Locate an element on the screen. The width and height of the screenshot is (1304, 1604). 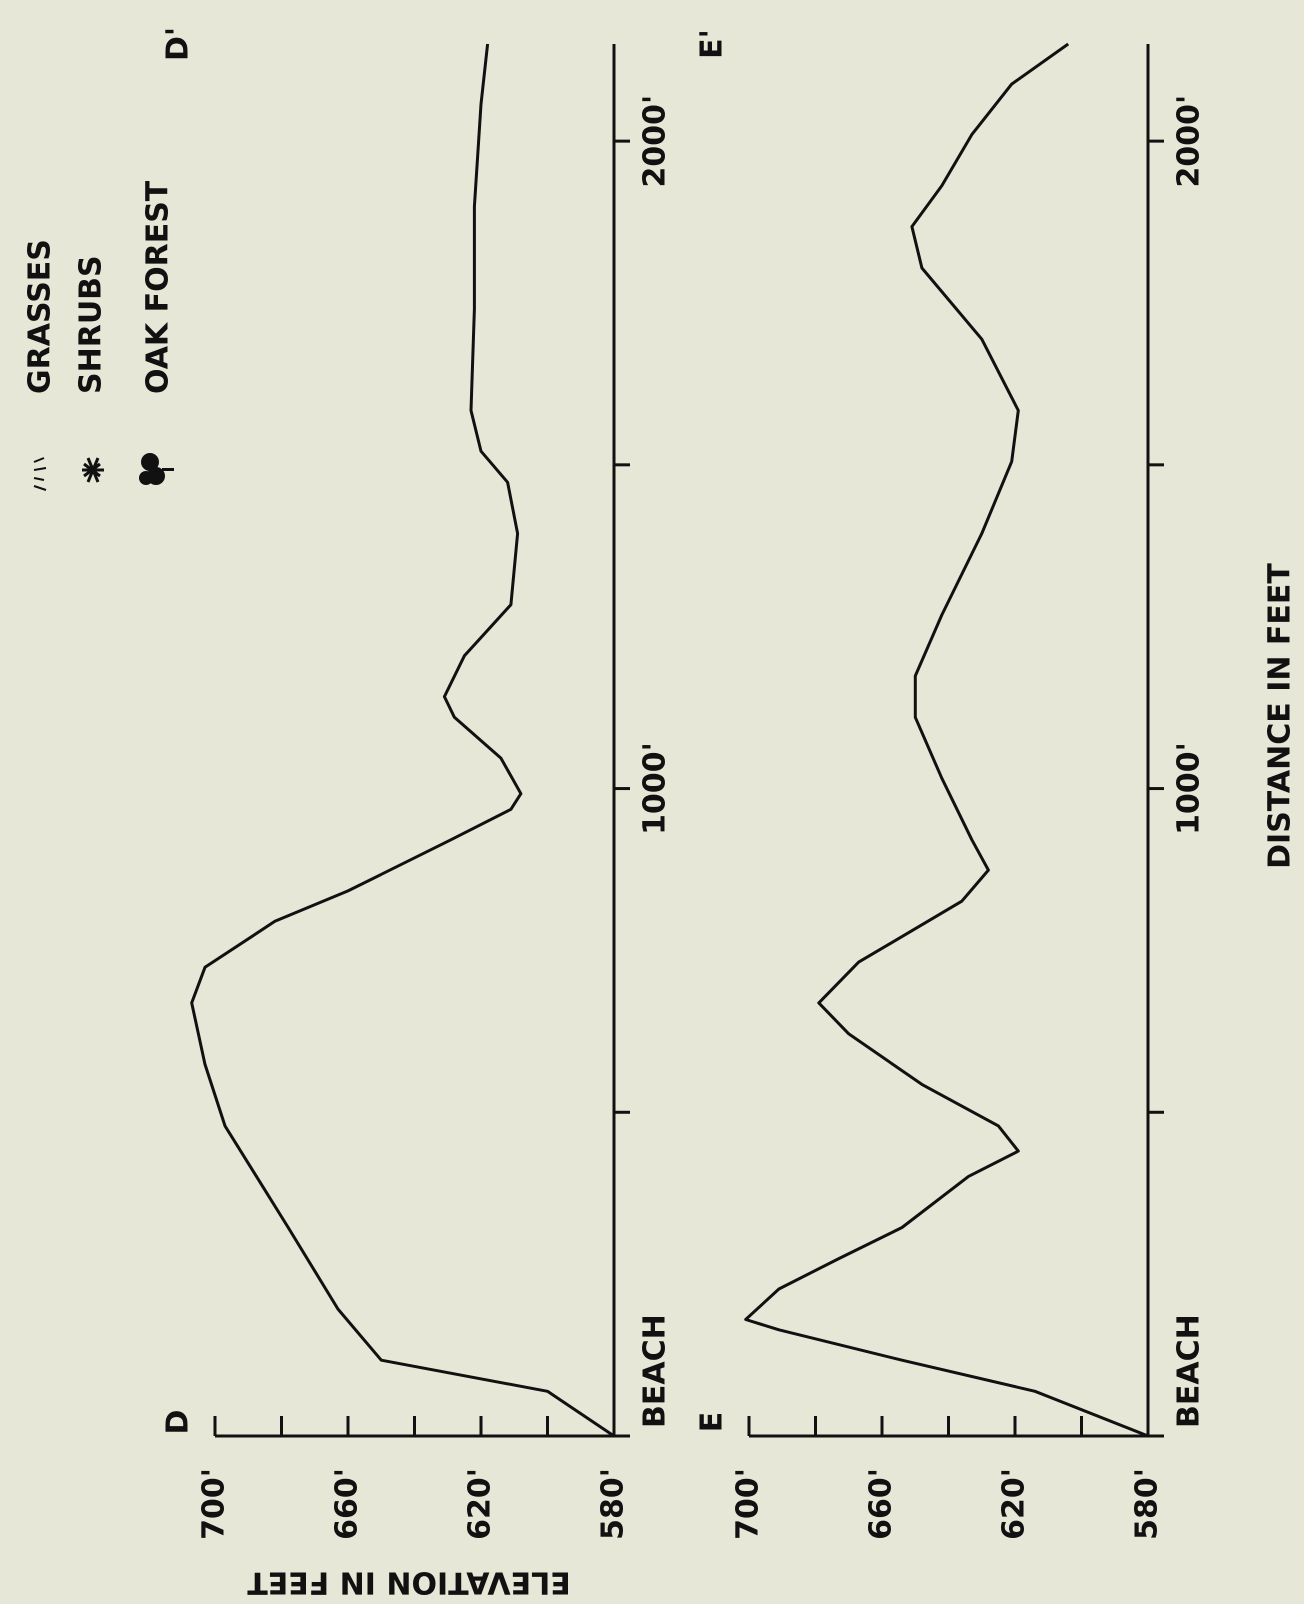
legend-label: GRASSES is located at coordinates (40, 316).